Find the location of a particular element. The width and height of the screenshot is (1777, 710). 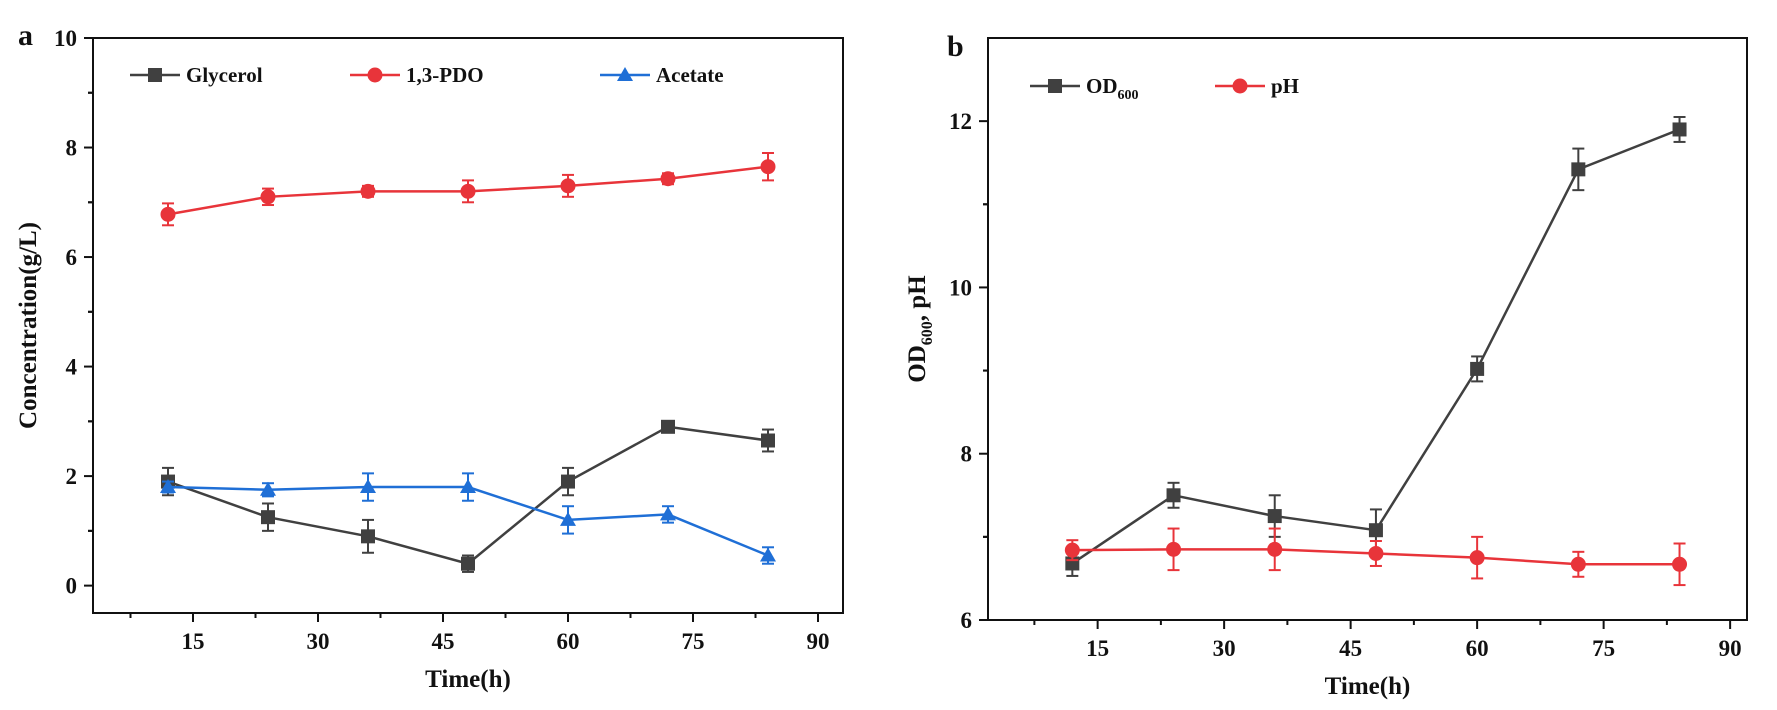

legend-label: Glycerol is located at coordinates (224, 75).